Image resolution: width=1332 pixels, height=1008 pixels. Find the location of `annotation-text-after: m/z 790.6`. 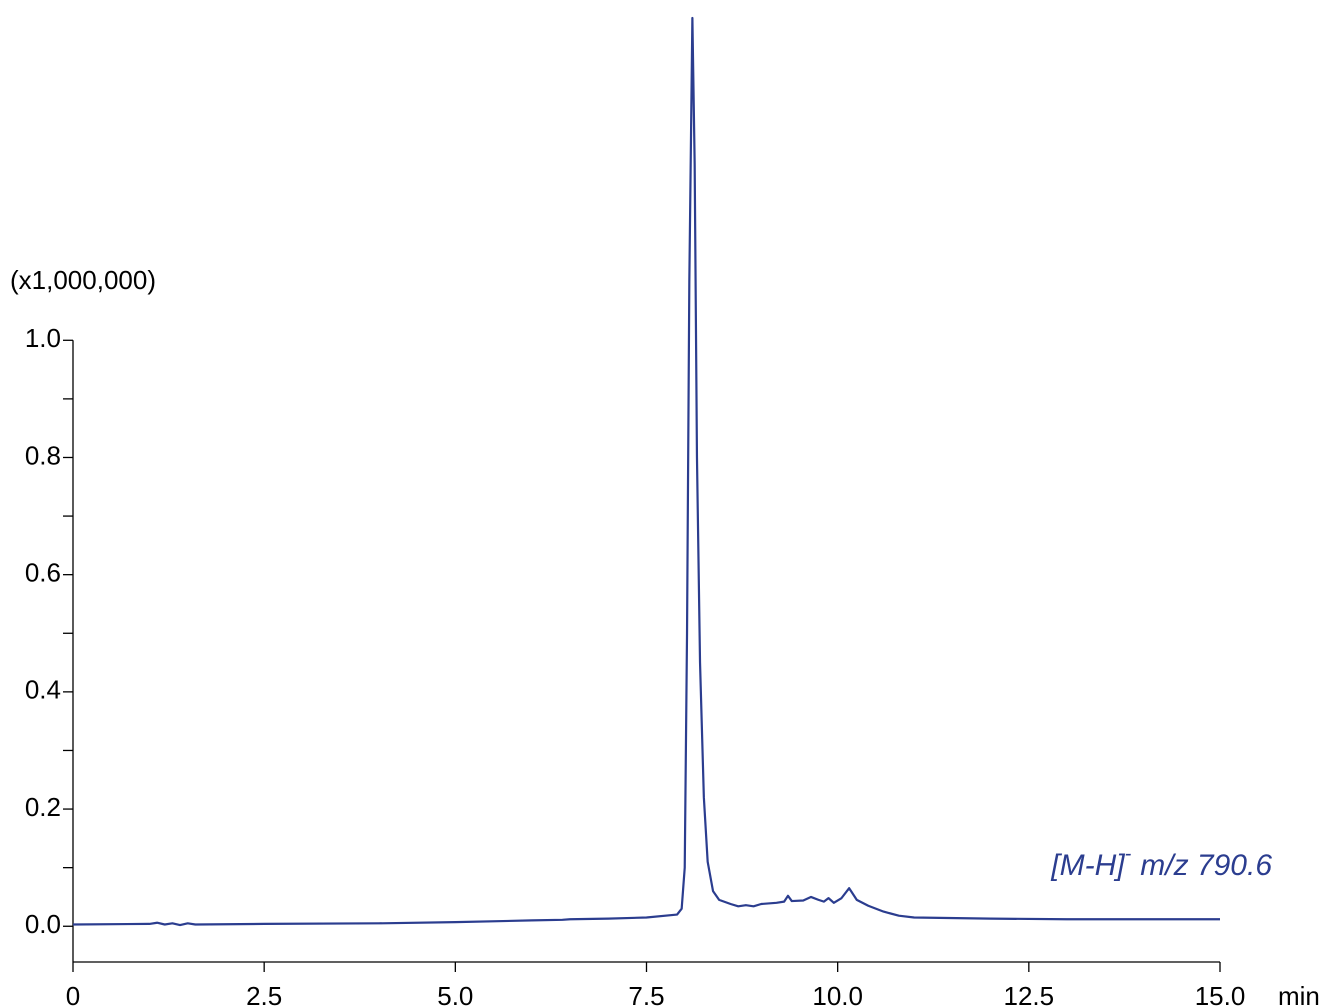

annotation-text-after: m/z 790.6 is located at coordinates (1206, 865).